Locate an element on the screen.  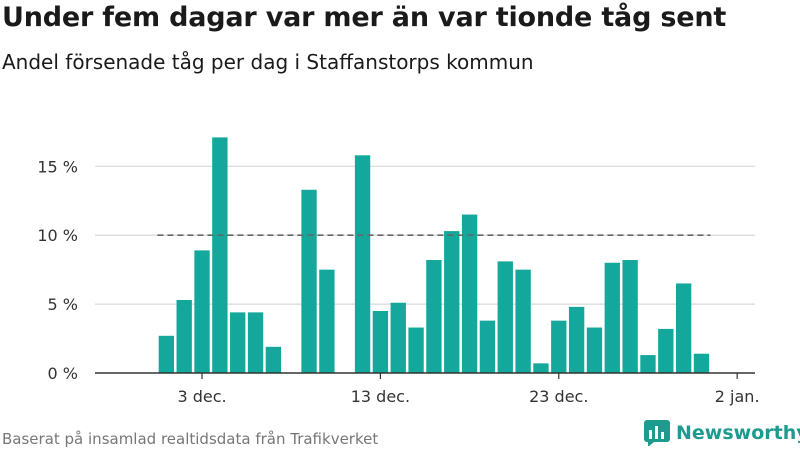
x-tick-label: 13 dec. is located at coordinates (380, 396).